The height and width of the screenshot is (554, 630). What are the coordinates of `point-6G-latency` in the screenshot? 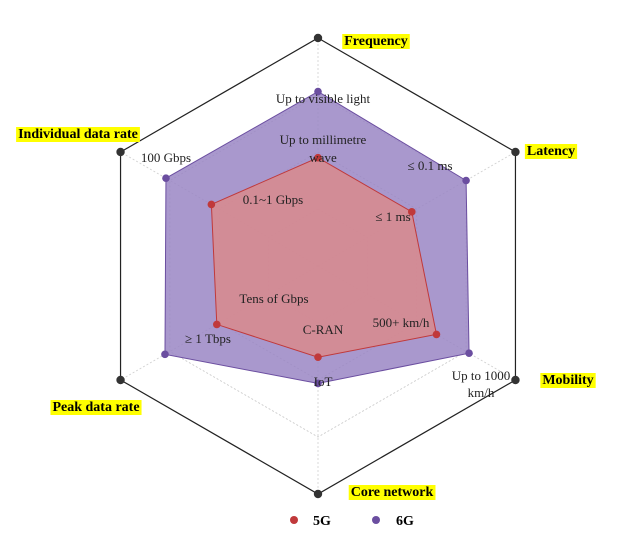 It's located at (466, 180).